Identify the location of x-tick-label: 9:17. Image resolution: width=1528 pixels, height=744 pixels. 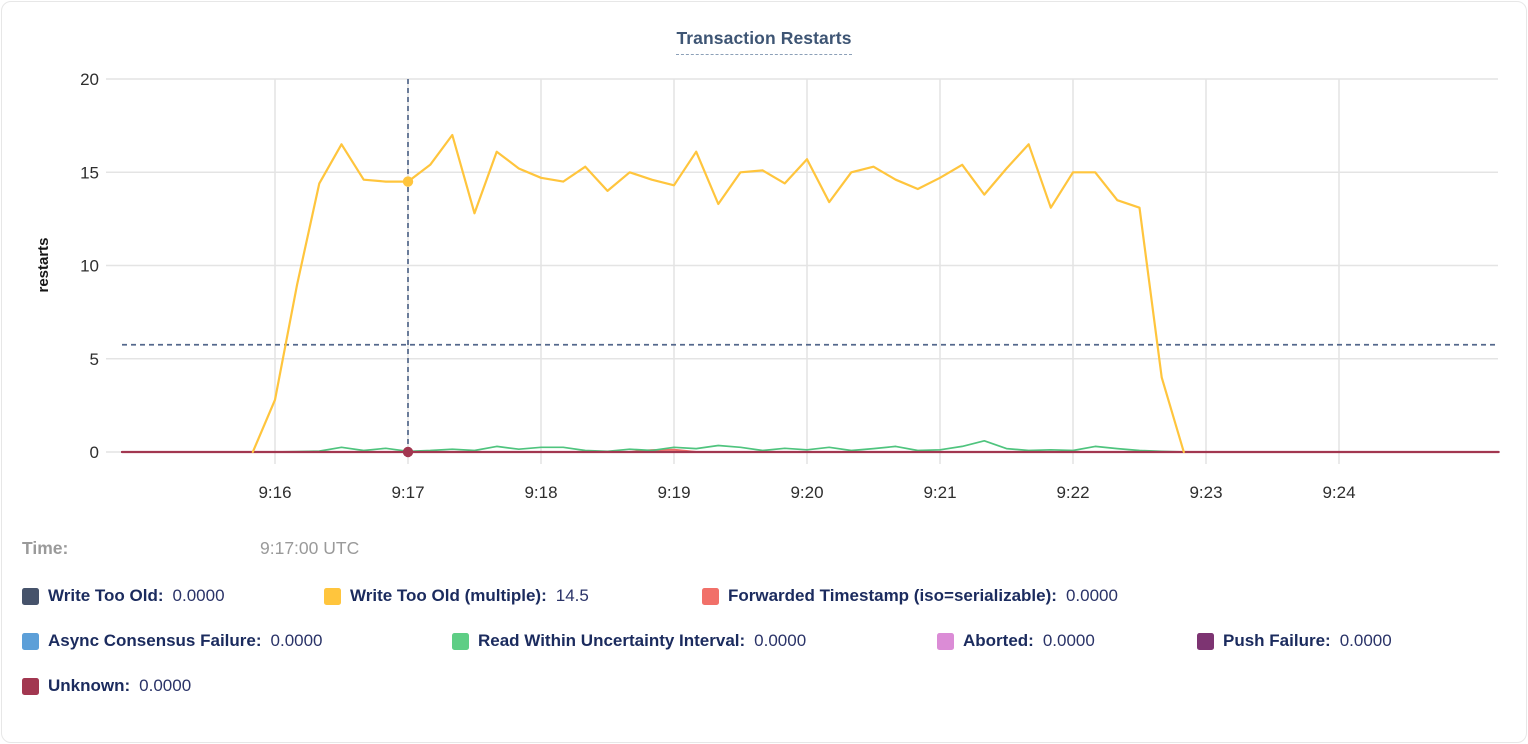
(407, 492).